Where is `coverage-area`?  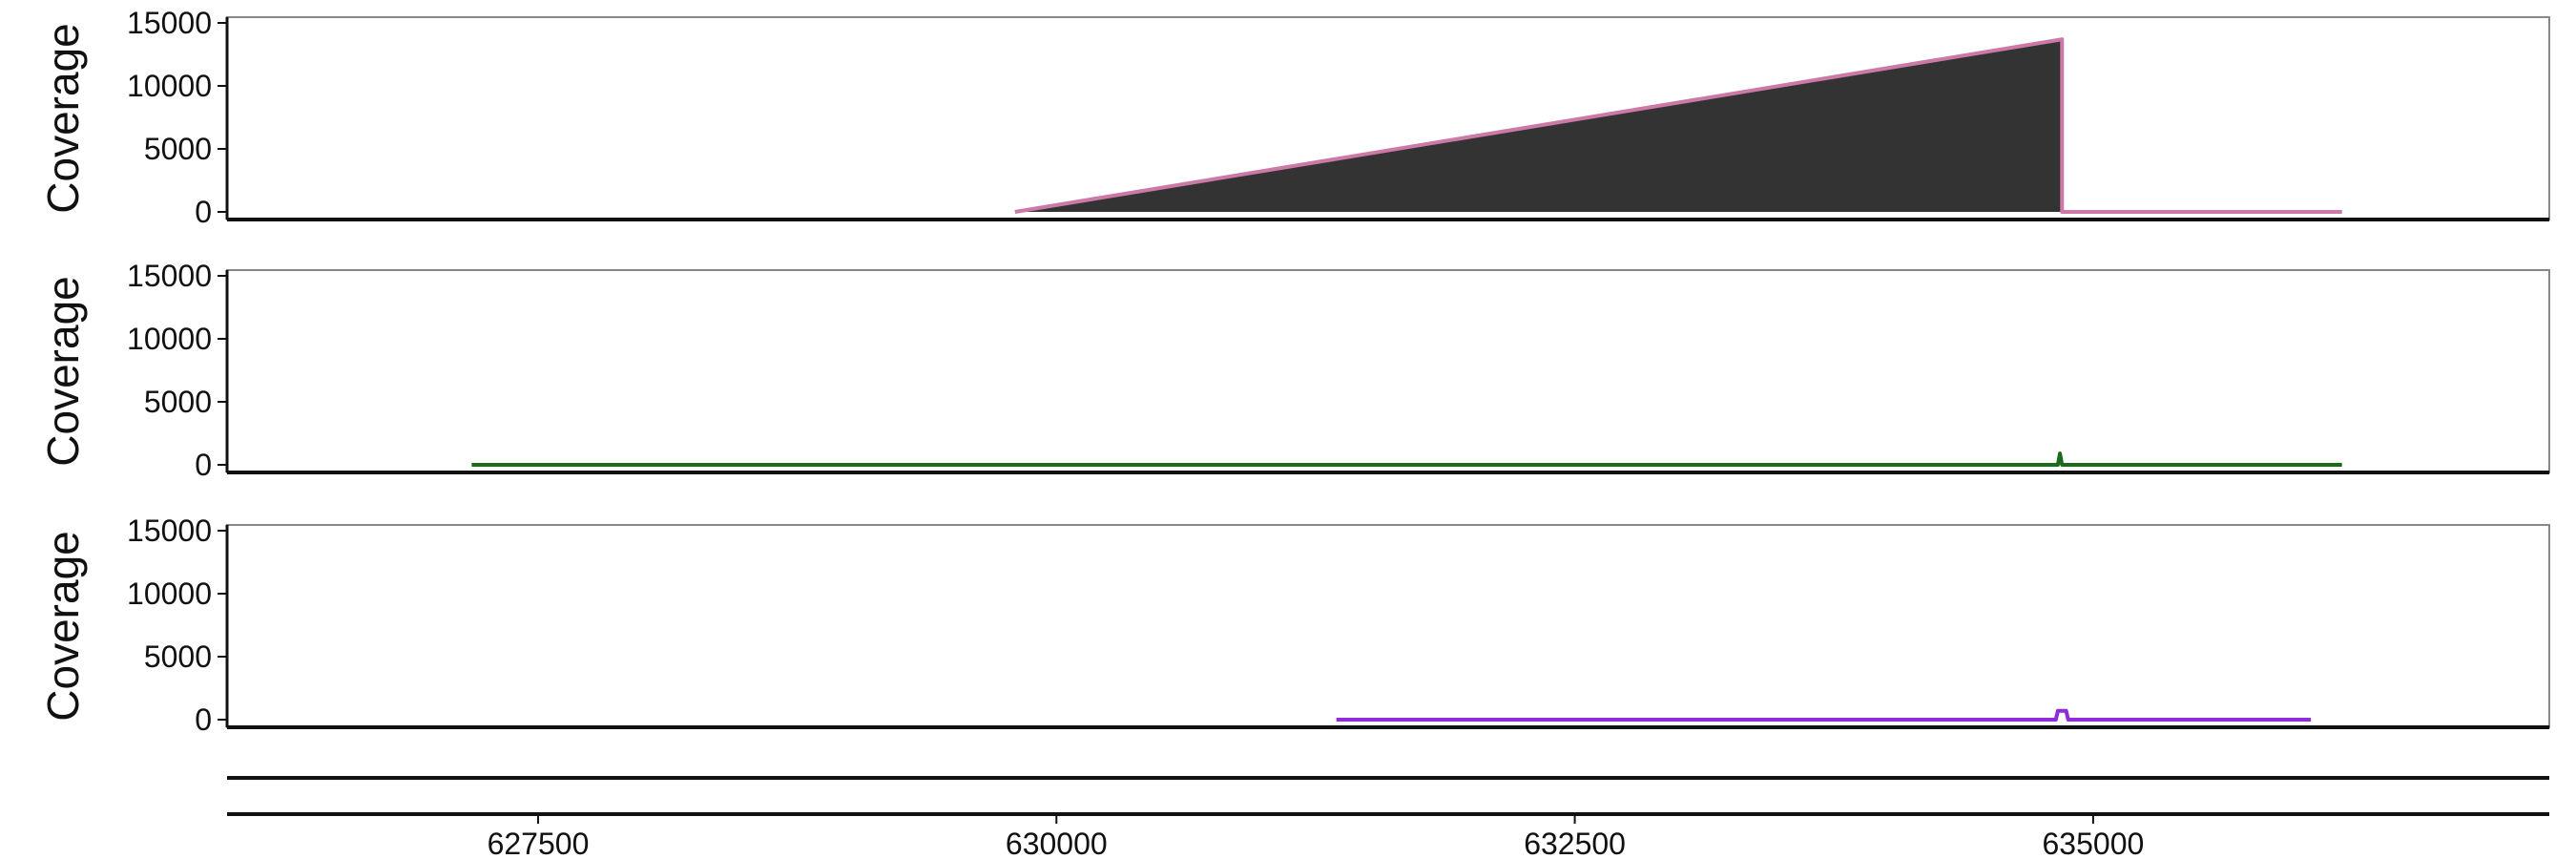
coverage-area is located at coordinates (1678, 126).